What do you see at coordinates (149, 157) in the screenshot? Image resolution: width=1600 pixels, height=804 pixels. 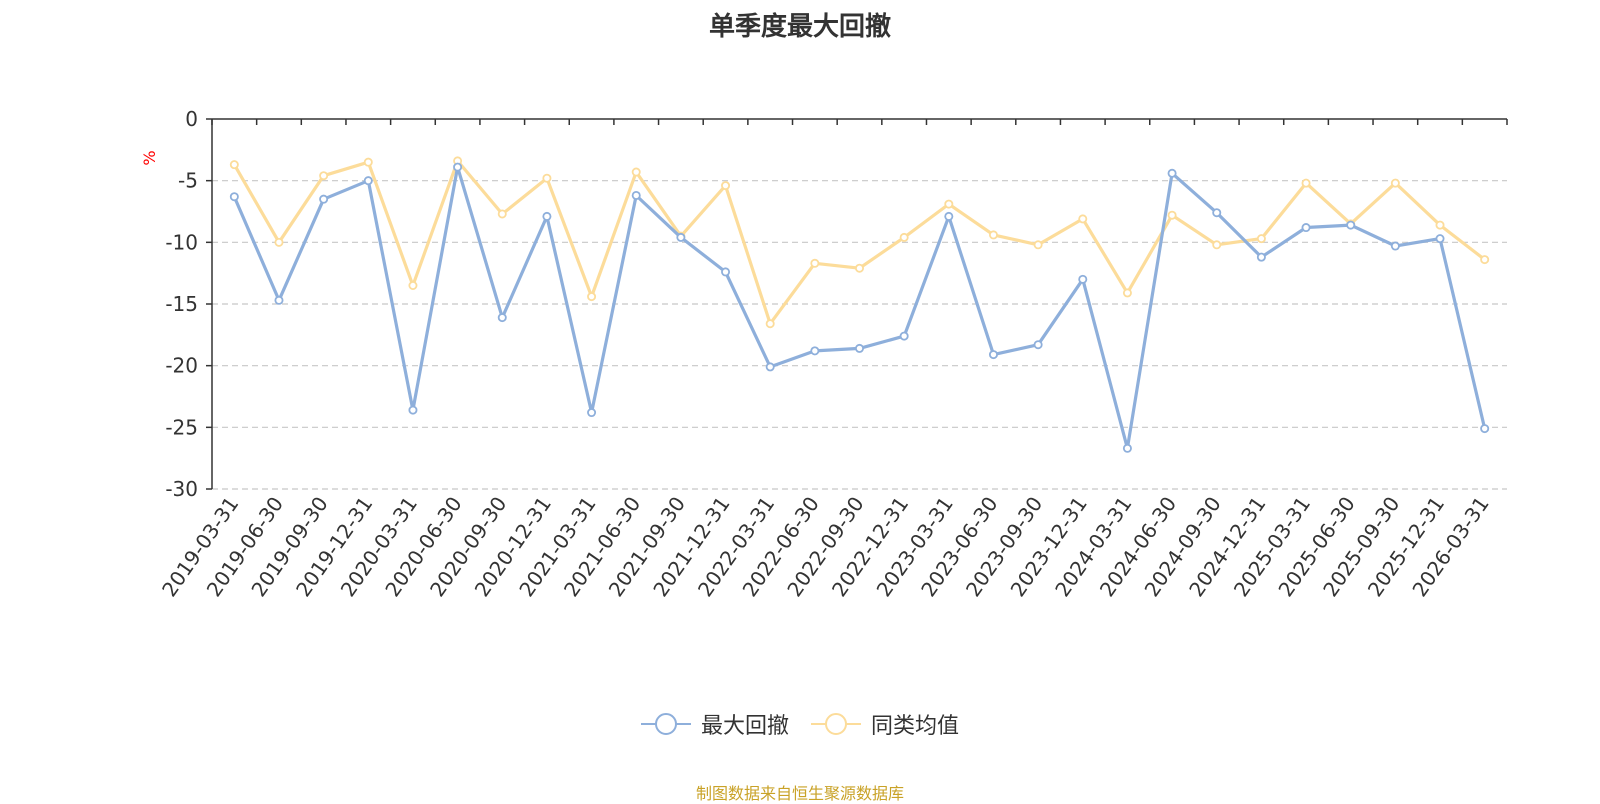 I see `y-axis-unit-label: %` at bounding box center [149, 157].